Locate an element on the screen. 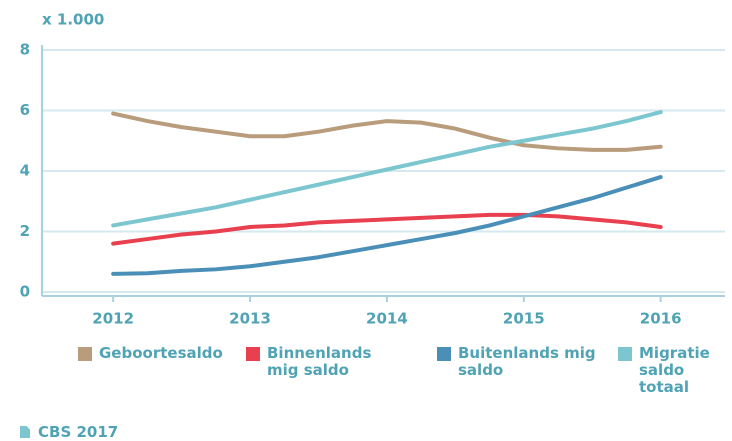  legend-item: Geboortesaldo is located at coordinates (153, 353).